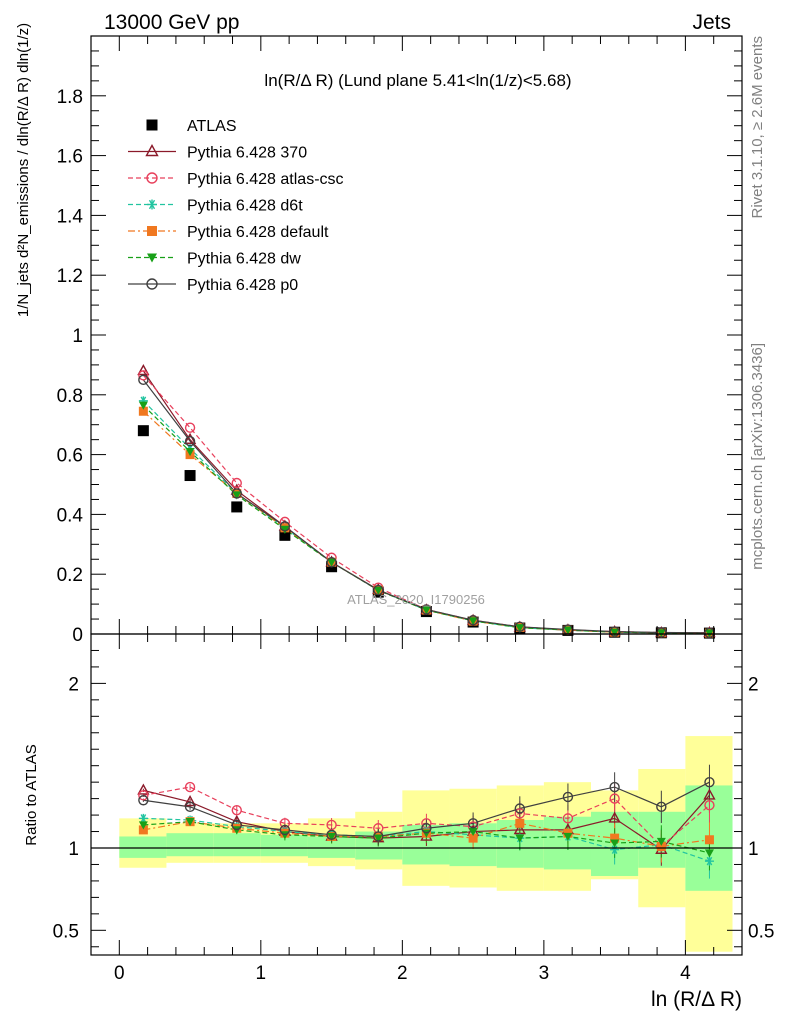  What do you see at coordinates (217, 153) in the screenshot?
I see `legend-item-pythia-6-428-370: Pythia 6.428 370` at bounding box center [217, 153].